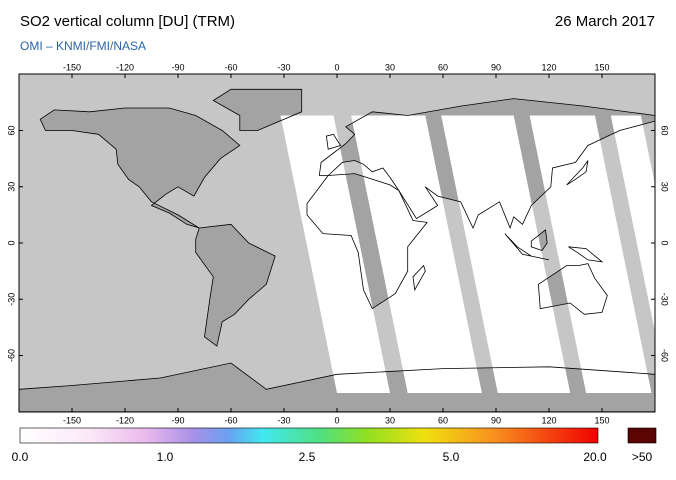 Image resolution: width=676 pixels, height=480 pixels. Describe the element at coordinates (665, 299) in the screenshot. I see `lat-tick-label-right: -30` at that location.